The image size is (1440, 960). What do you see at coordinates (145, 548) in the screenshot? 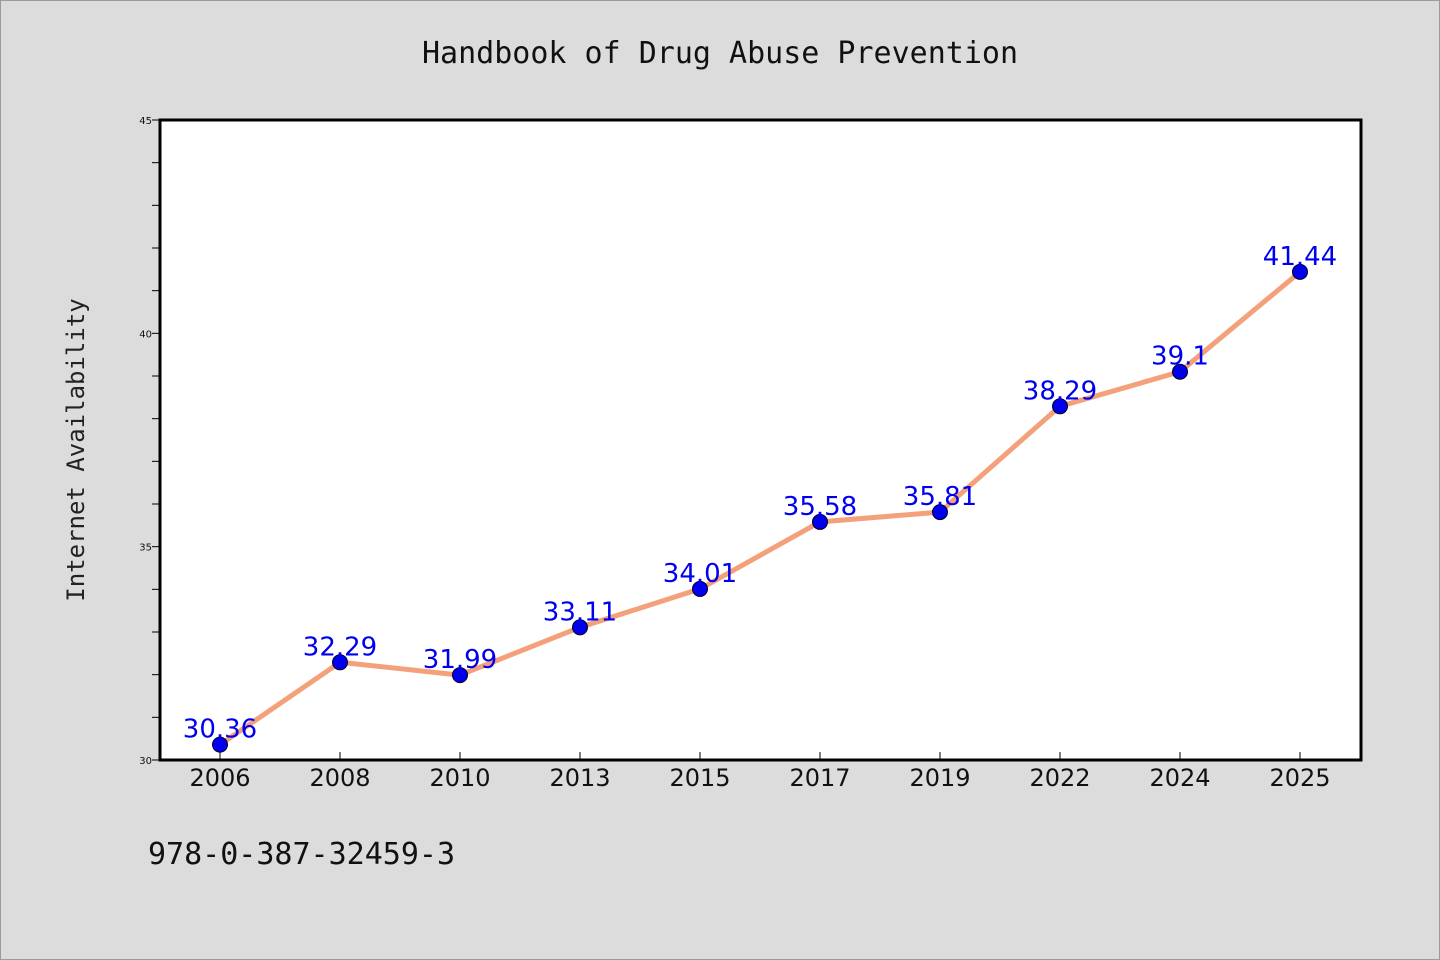
I see `y-tick-label: 35` at bounding box center [145, 548].